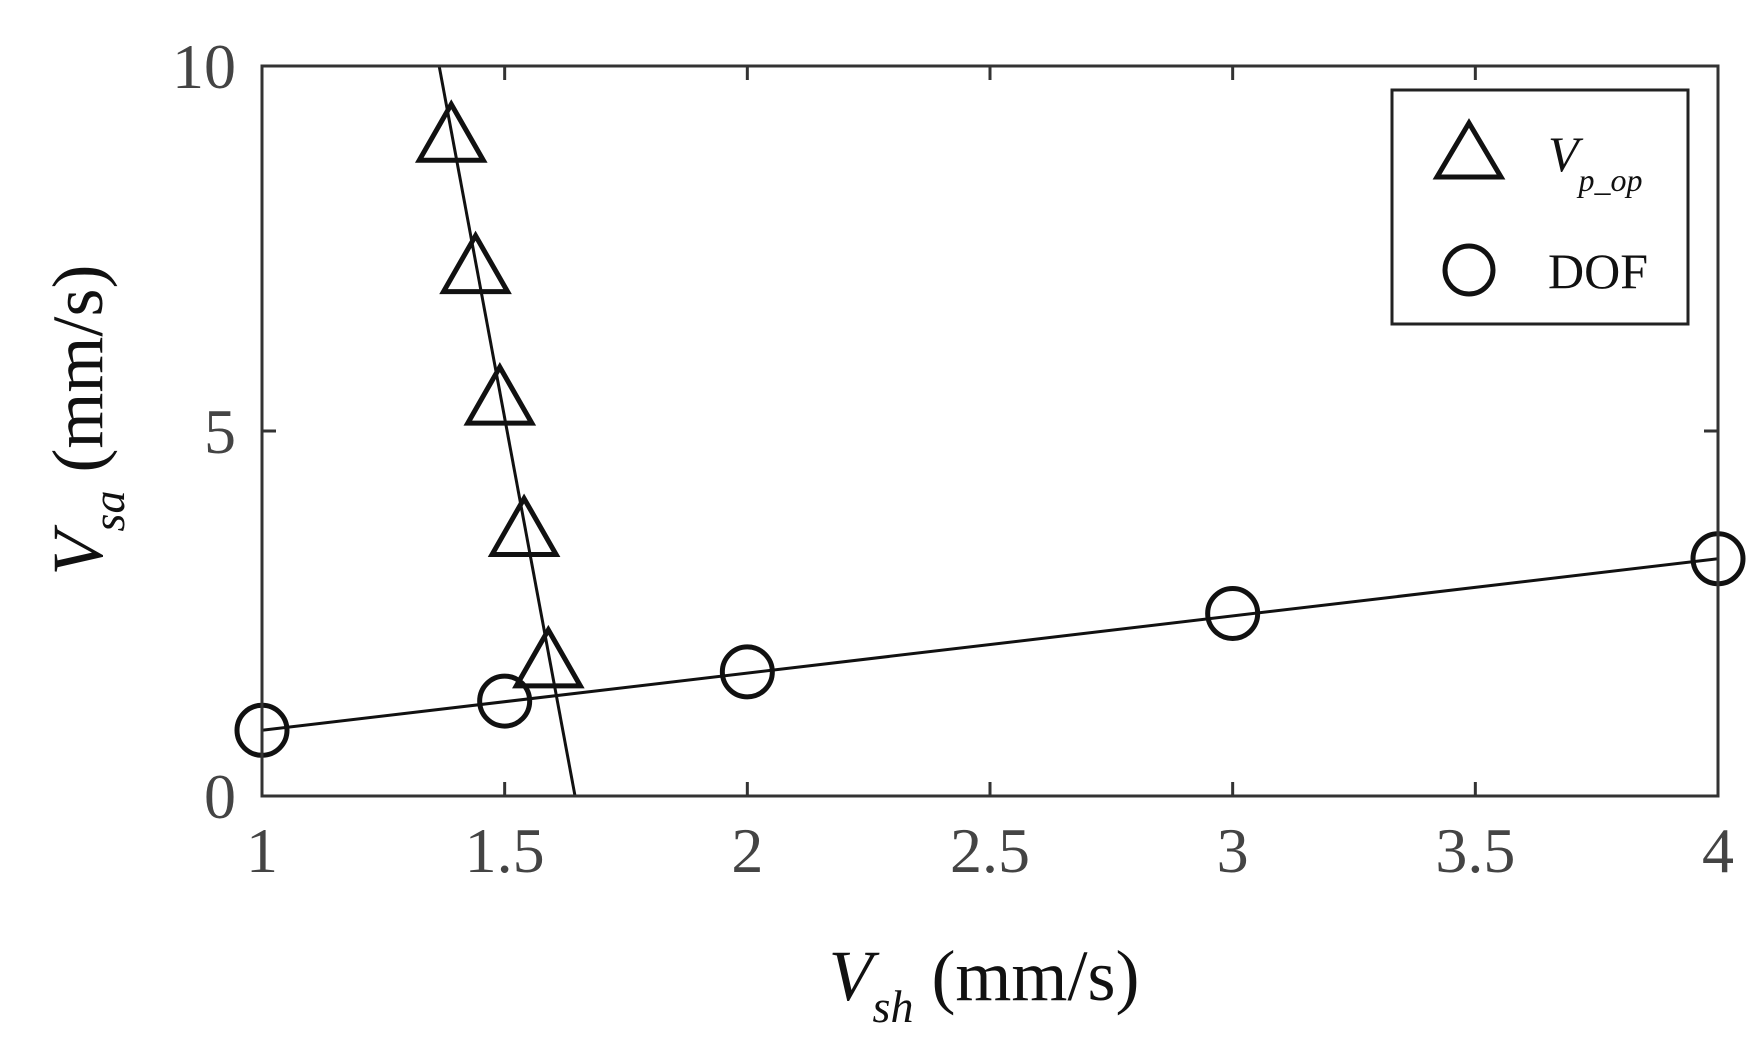 This screenshot has width=1764, height=1052. Describe the element at coordinates (854, 976) in the screenshot. I see `x-axis-symbol: V` at that location.